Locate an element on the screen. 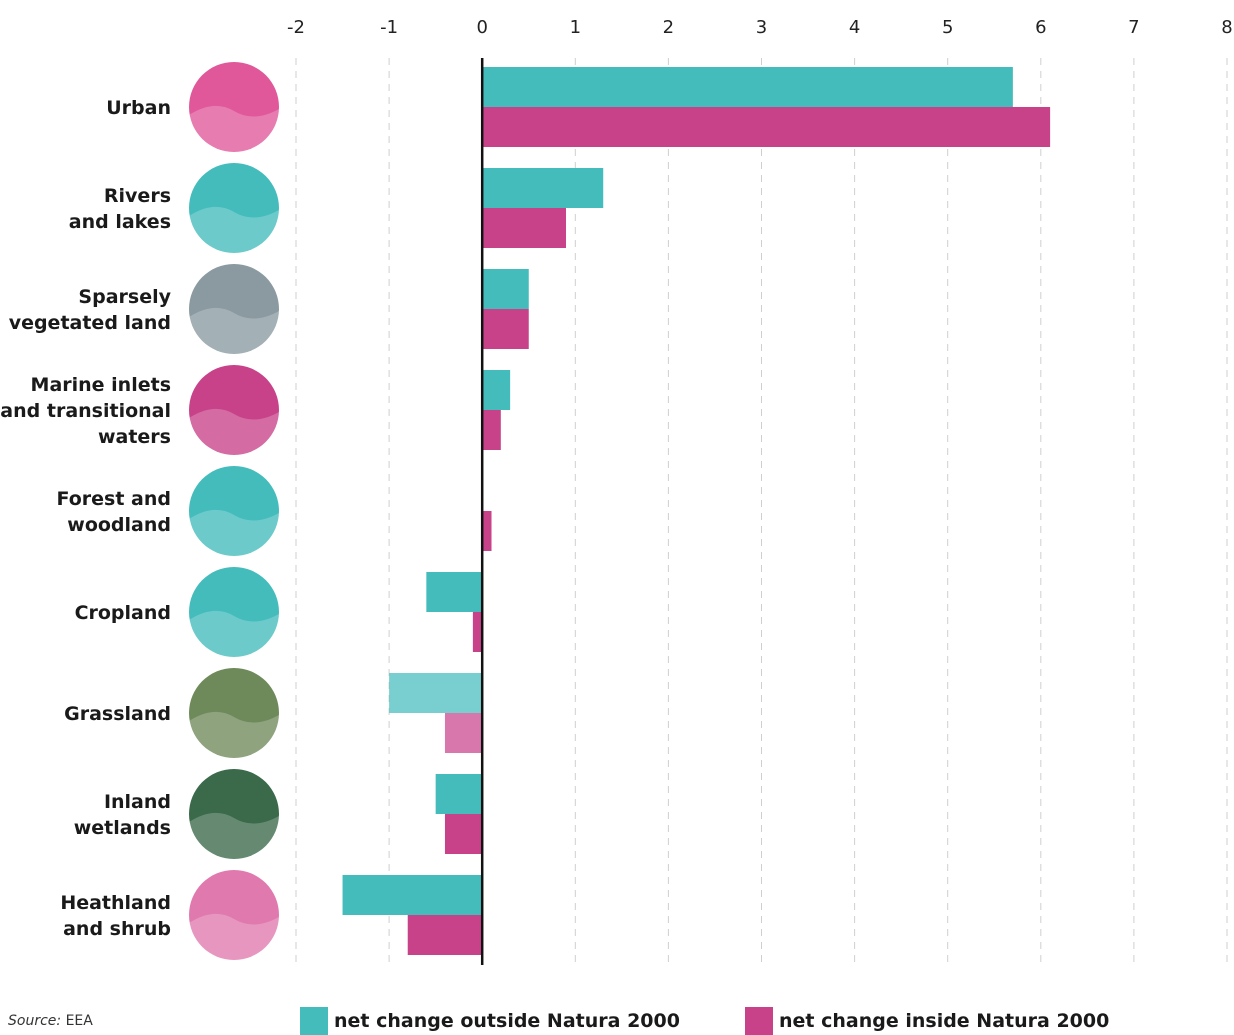 The width and height of the screenshot is (1234, 1035). category-label: Cropland is located at coordinates (123, 613).